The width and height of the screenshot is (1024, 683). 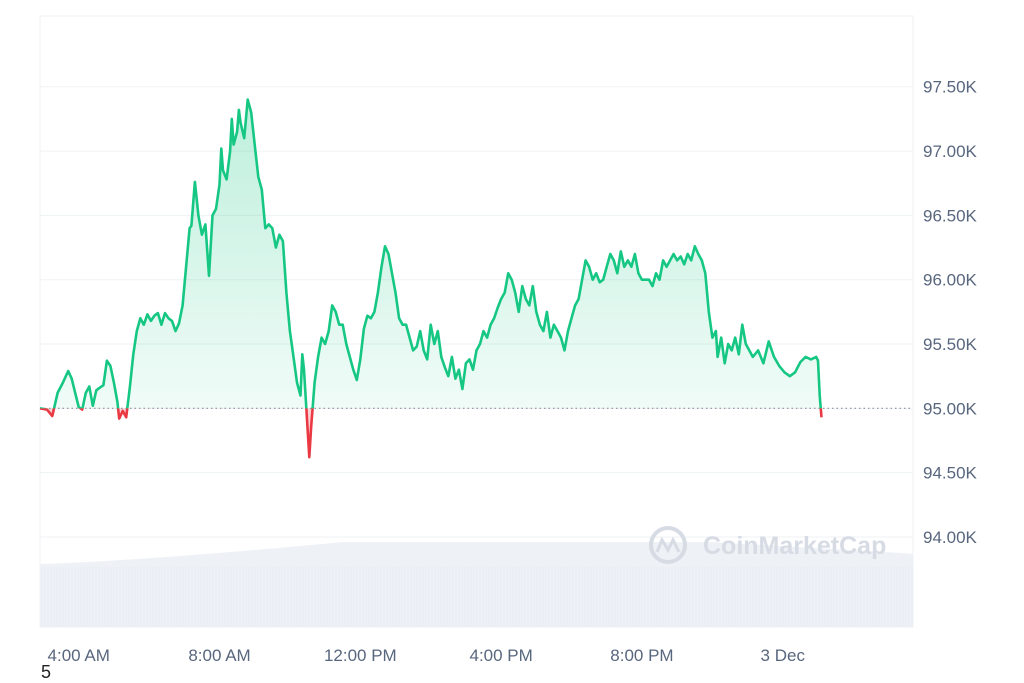 I want to click on watermark-text: CoinMarketCap, so click(x=794, y=546).